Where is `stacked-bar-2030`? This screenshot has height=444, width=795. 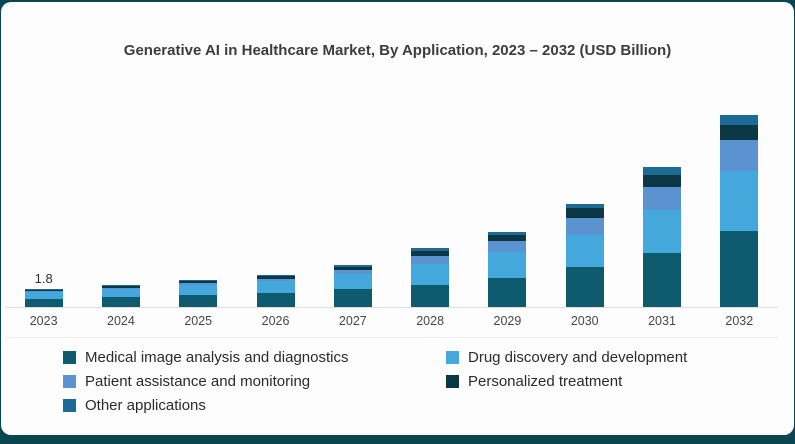 stacked-bar-2030 is located at coordinates (584, 255).